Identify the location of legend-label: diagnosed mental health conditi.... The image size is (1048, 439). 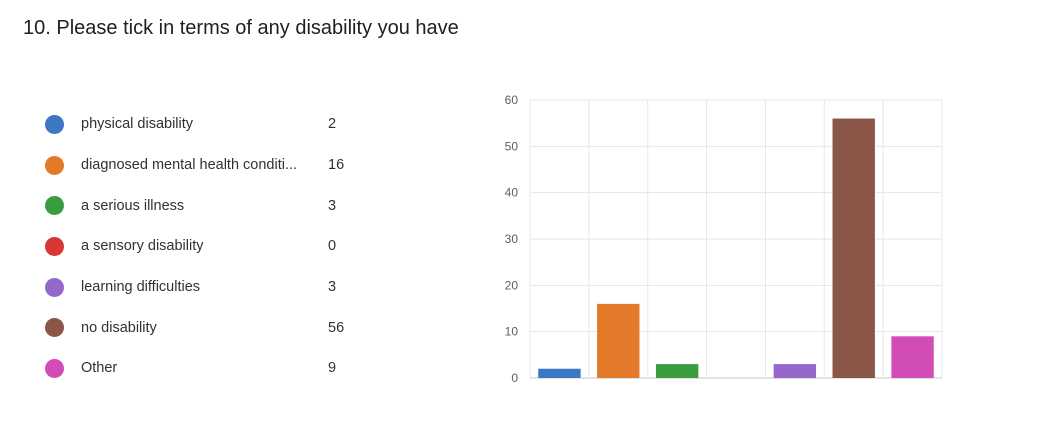
(189, 165).